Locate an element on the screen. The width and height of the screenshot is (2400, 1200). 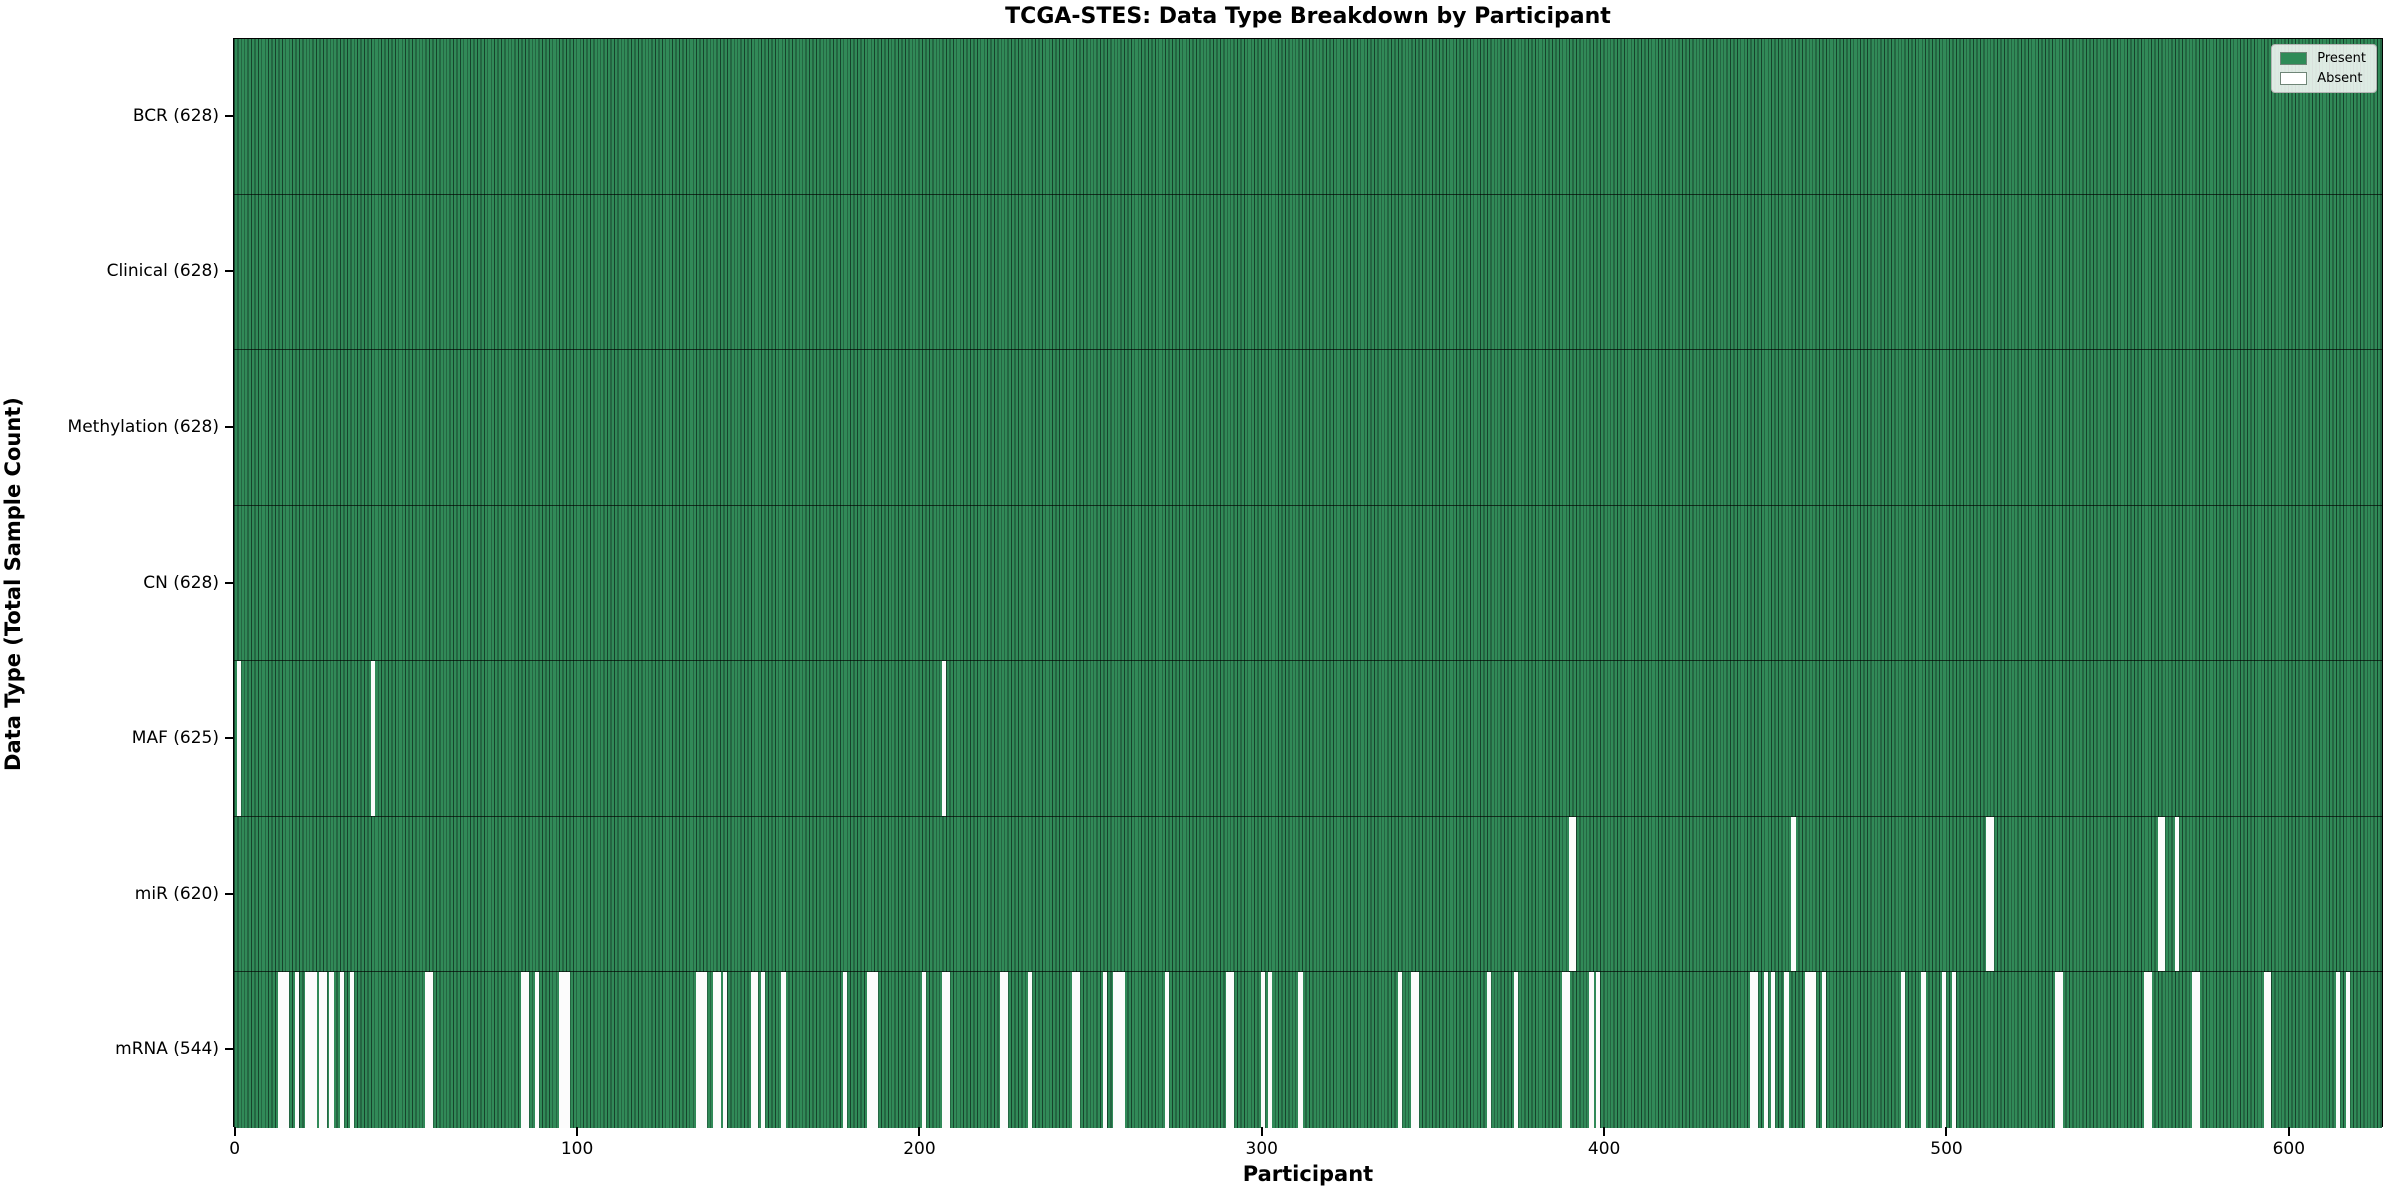
row-methylation is located at coordinates (1308, 428).